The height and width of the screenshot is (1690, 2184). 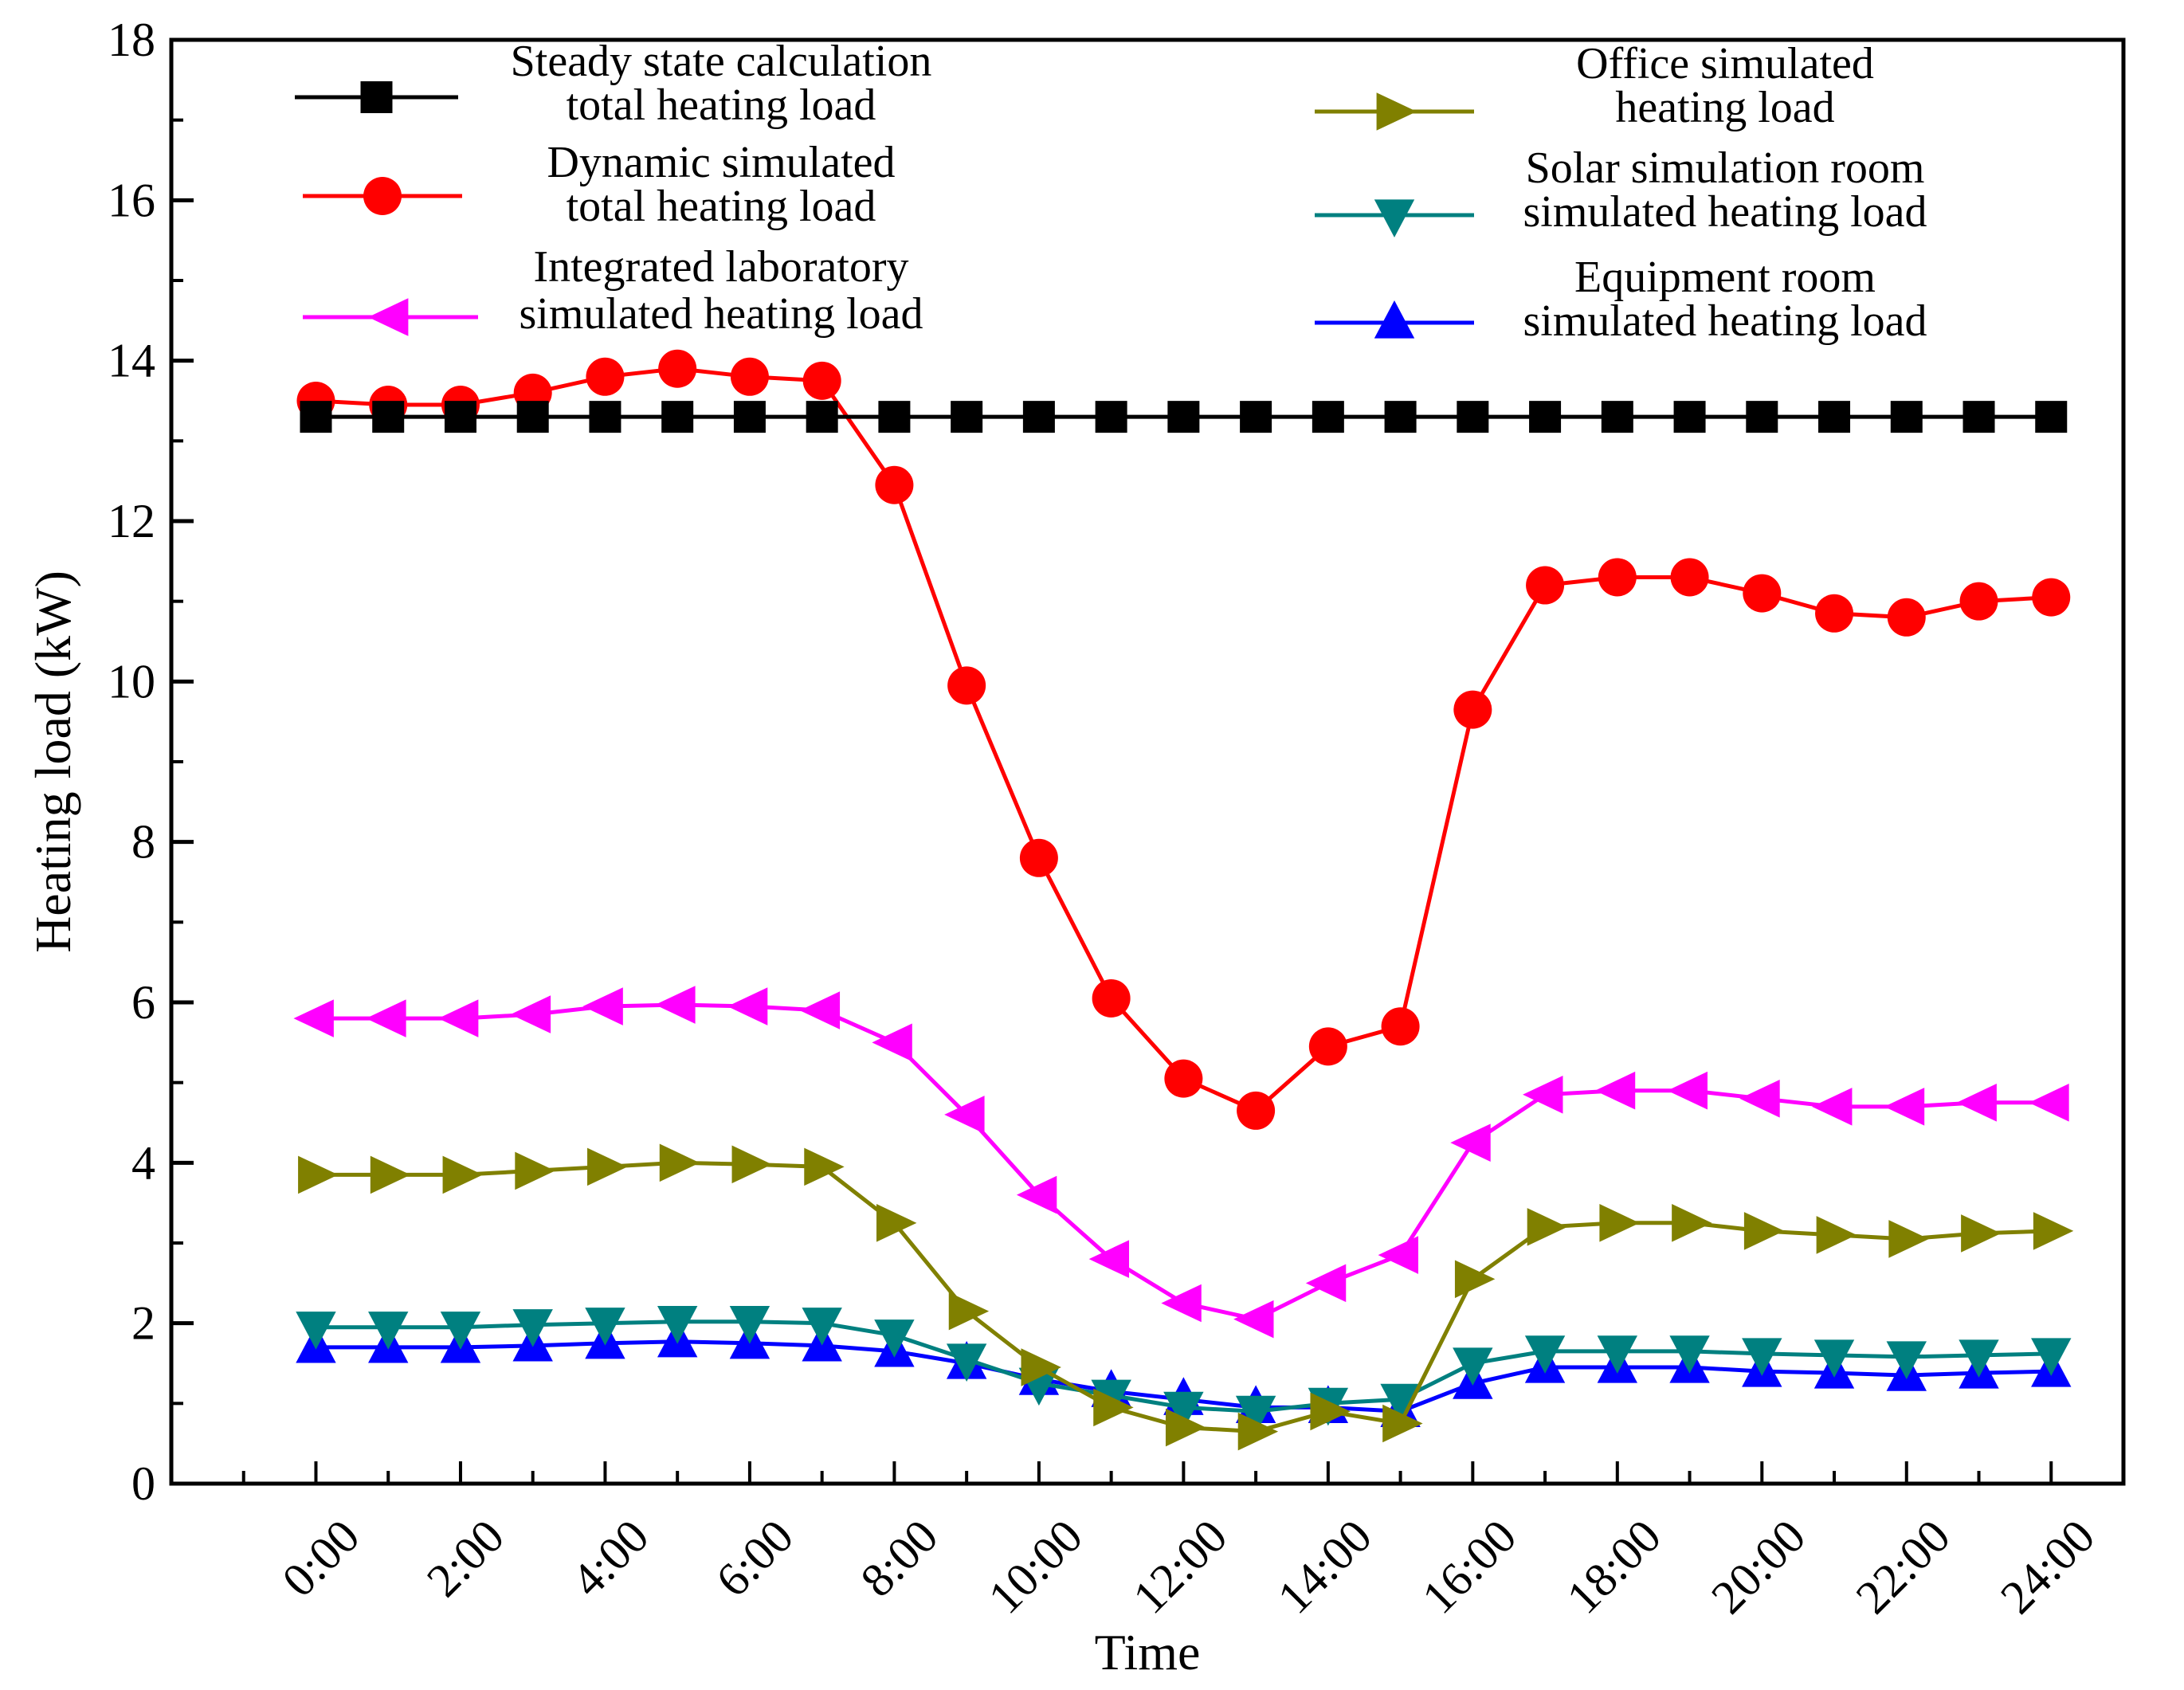 What do you see at coordinates (1184, 1370) in the screenshot?
I see `series-triangle-down` at bounding box center [1184, 1370].